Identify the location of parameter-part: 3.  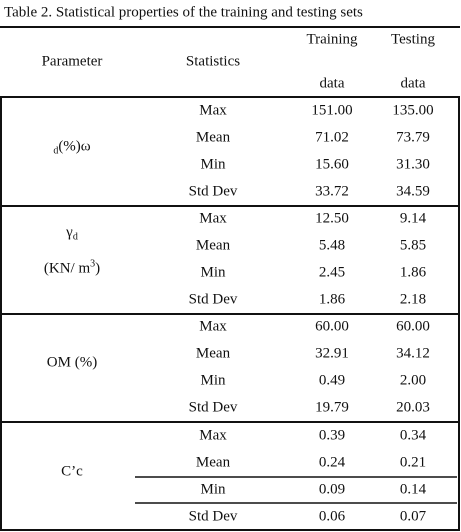
(92, 264).